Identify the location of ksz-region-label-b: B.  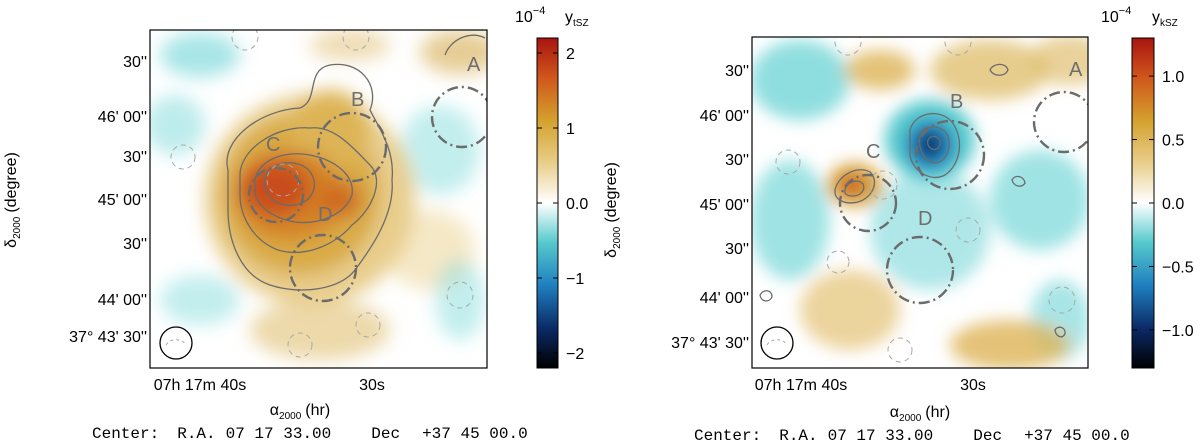
(956, 102).